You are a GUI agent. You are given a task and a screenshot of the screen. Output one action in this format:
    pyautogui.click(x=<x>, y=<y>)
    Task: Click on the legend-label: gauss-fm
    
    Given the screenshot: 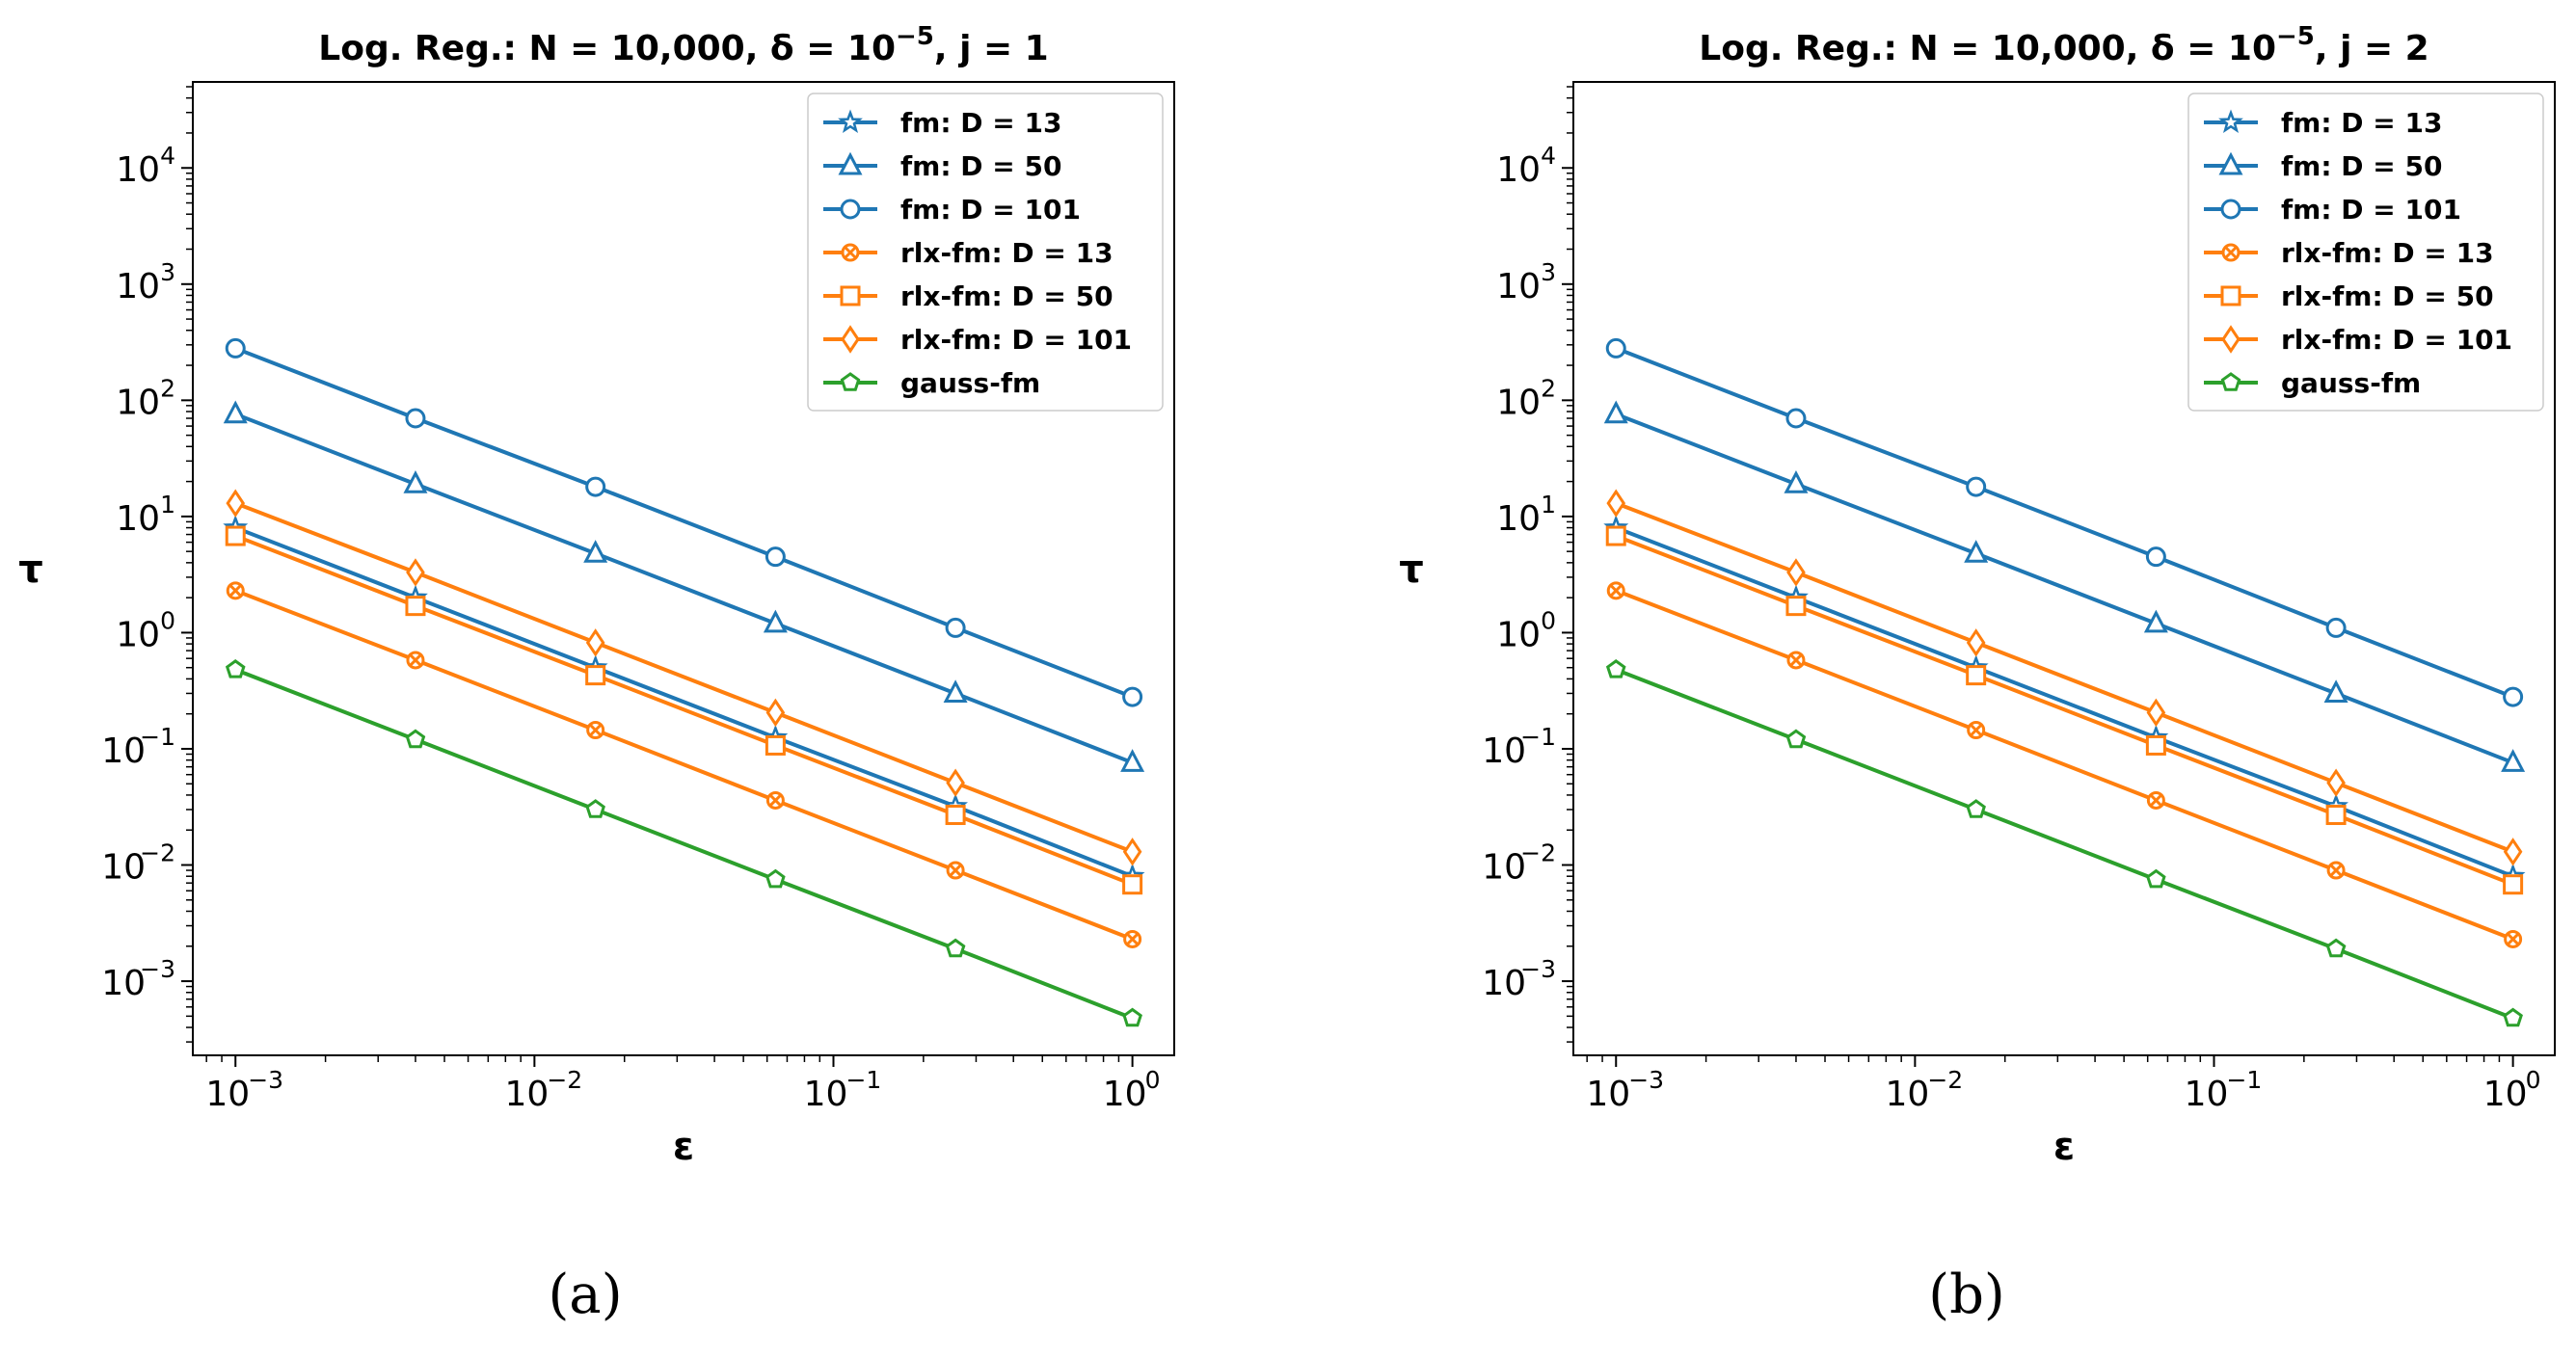 What is the action you would take?
    pyautogui.click(x=2351, y=383)
    